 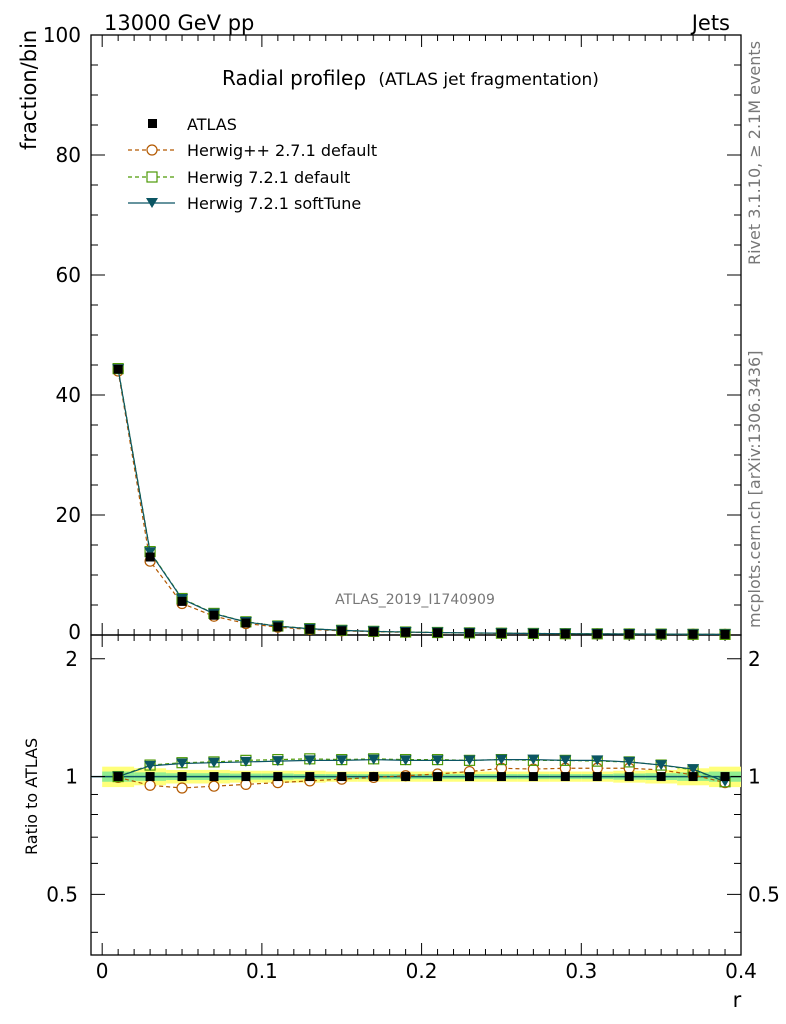 What do you see at coordinates (68, 515) in the screenshot?
I see `y-tick-label: 20` at bounding box center [68, 515].